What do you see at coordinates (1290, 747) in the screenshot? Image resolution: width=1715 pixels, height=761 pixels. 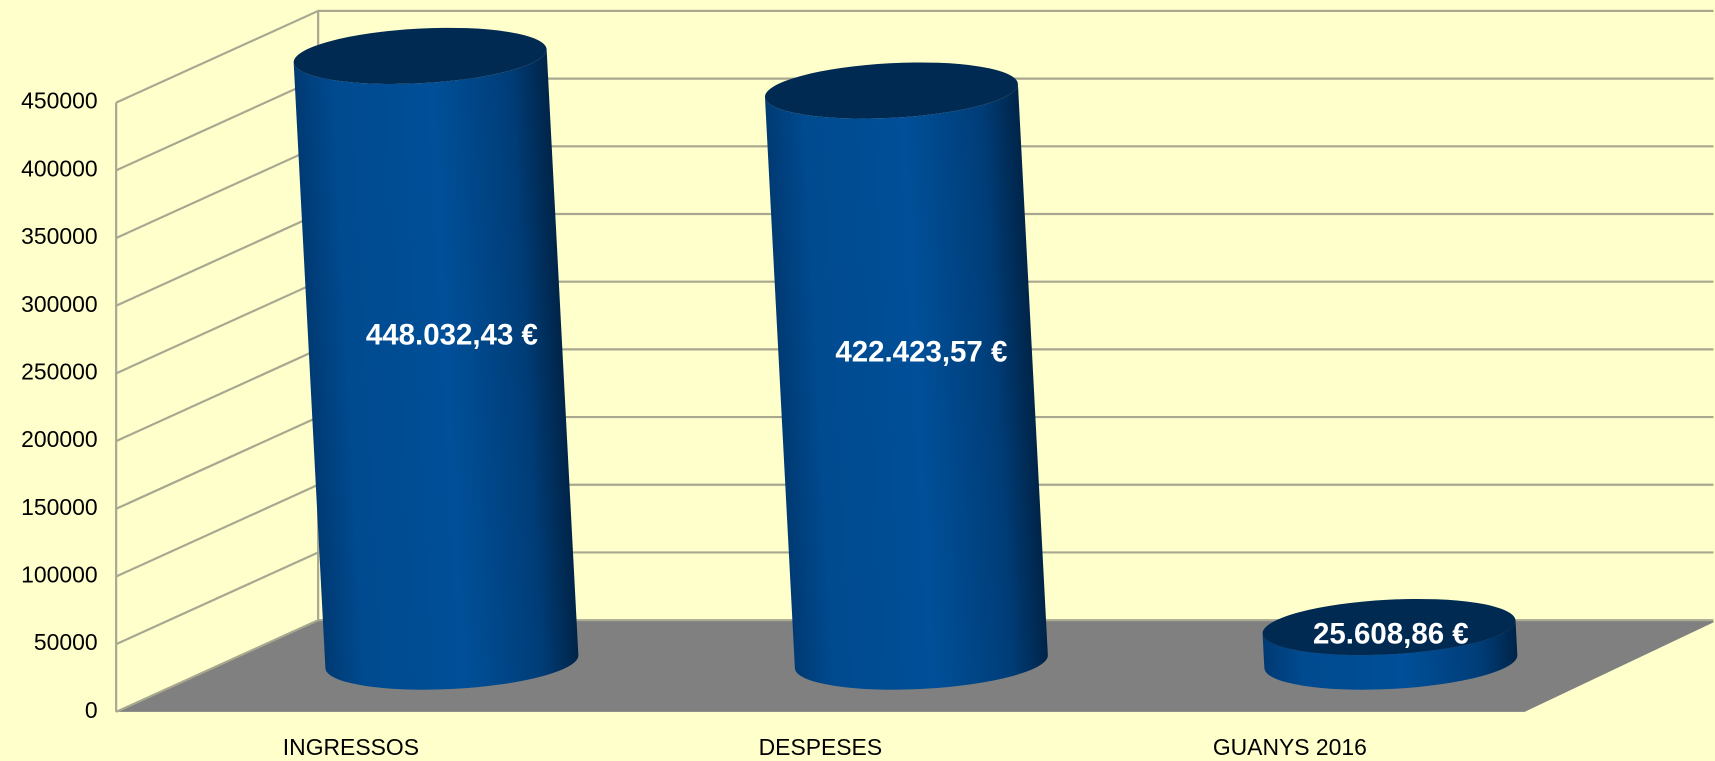 I see `x-tick-label: GUANYS 2016` at bounding box center [1290, 747].